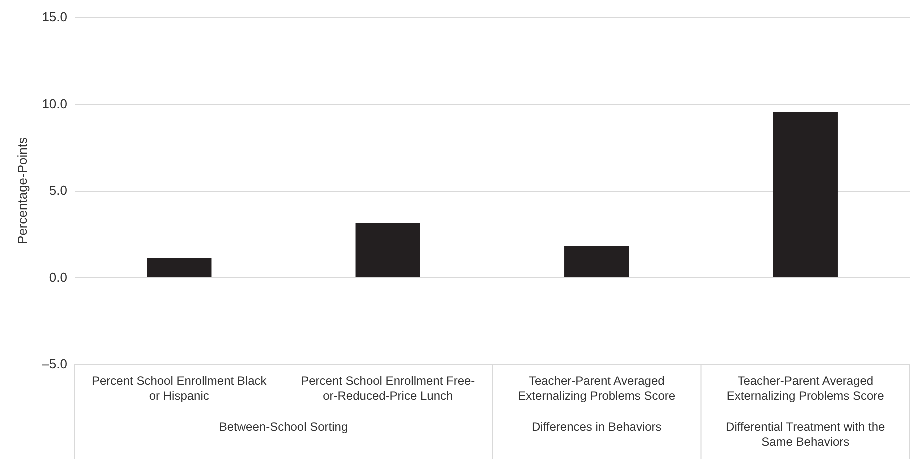 The width and height of the screenshot is (911, 459). I want to click on text: Between-School Sorting, so click(283, 427).